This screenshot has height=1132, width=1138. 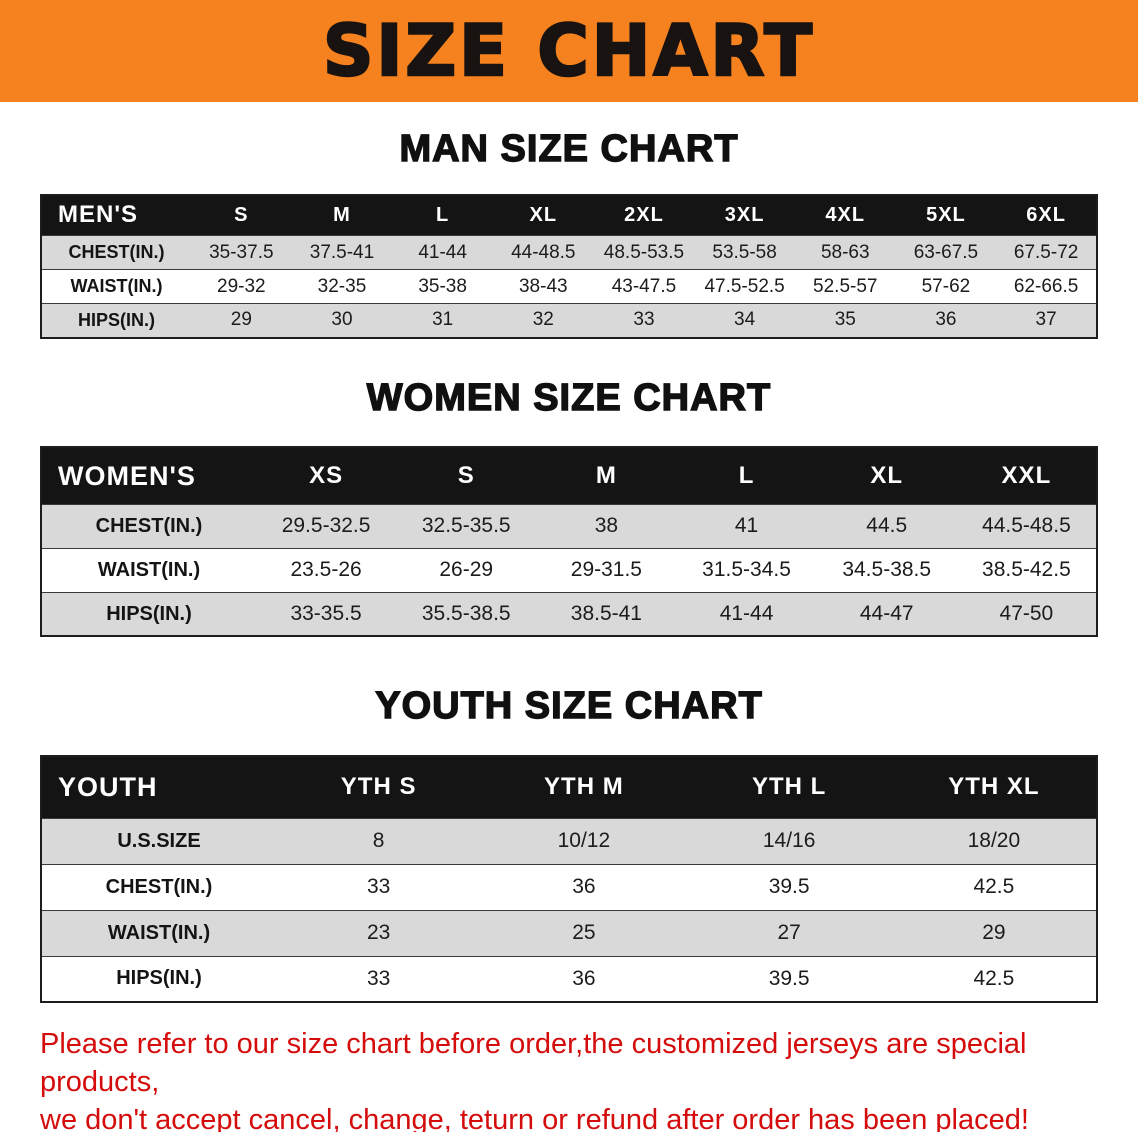 What do you see at coordinates (606, 476) in the screenshot?
I see `size-column-header: M` at bounding box center [606, 476].